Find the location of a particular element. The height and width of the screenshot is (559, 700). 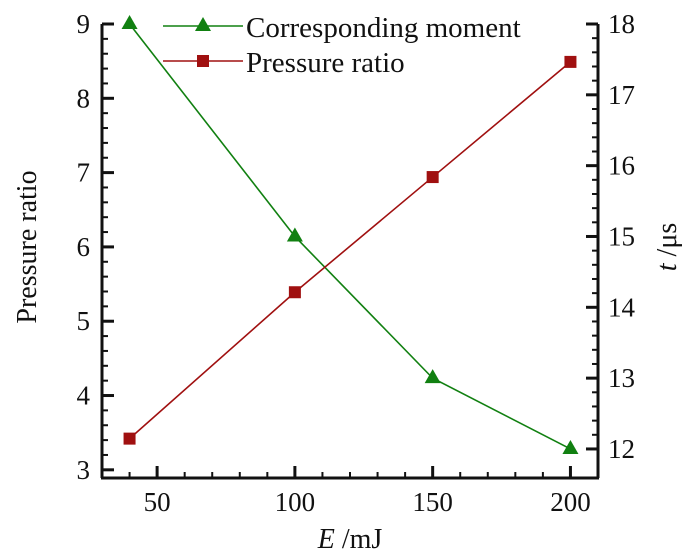

legend-label-pressure: Pressure ratio is located at coordinates (325, 63).